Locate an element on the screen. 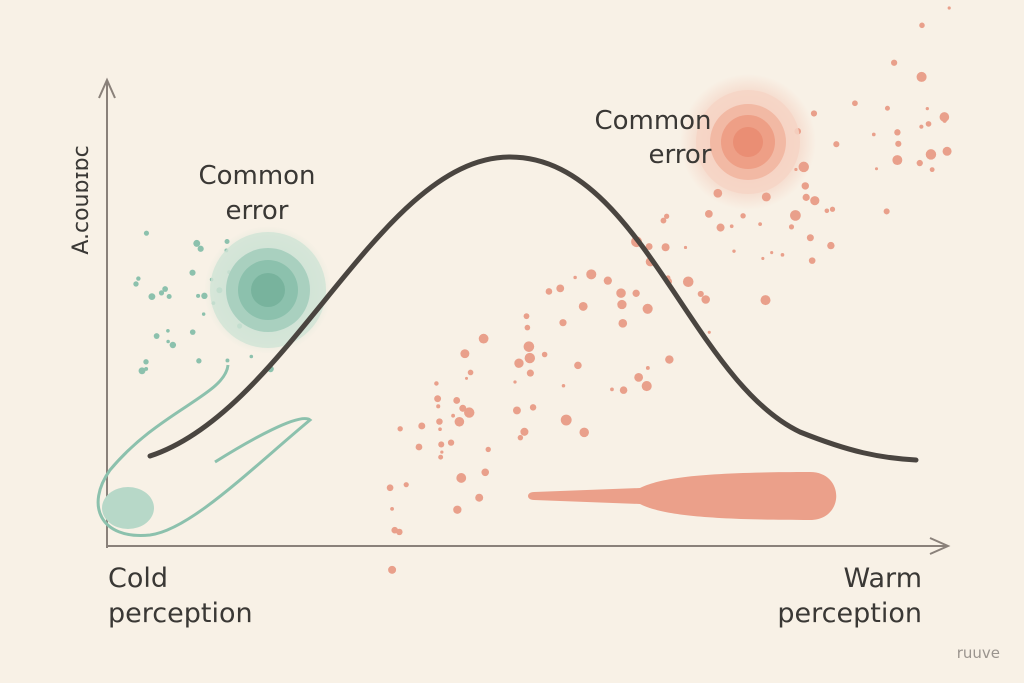 This screenshot has width=1024, height=683. cold-tail is located at coordinates (204, 450).